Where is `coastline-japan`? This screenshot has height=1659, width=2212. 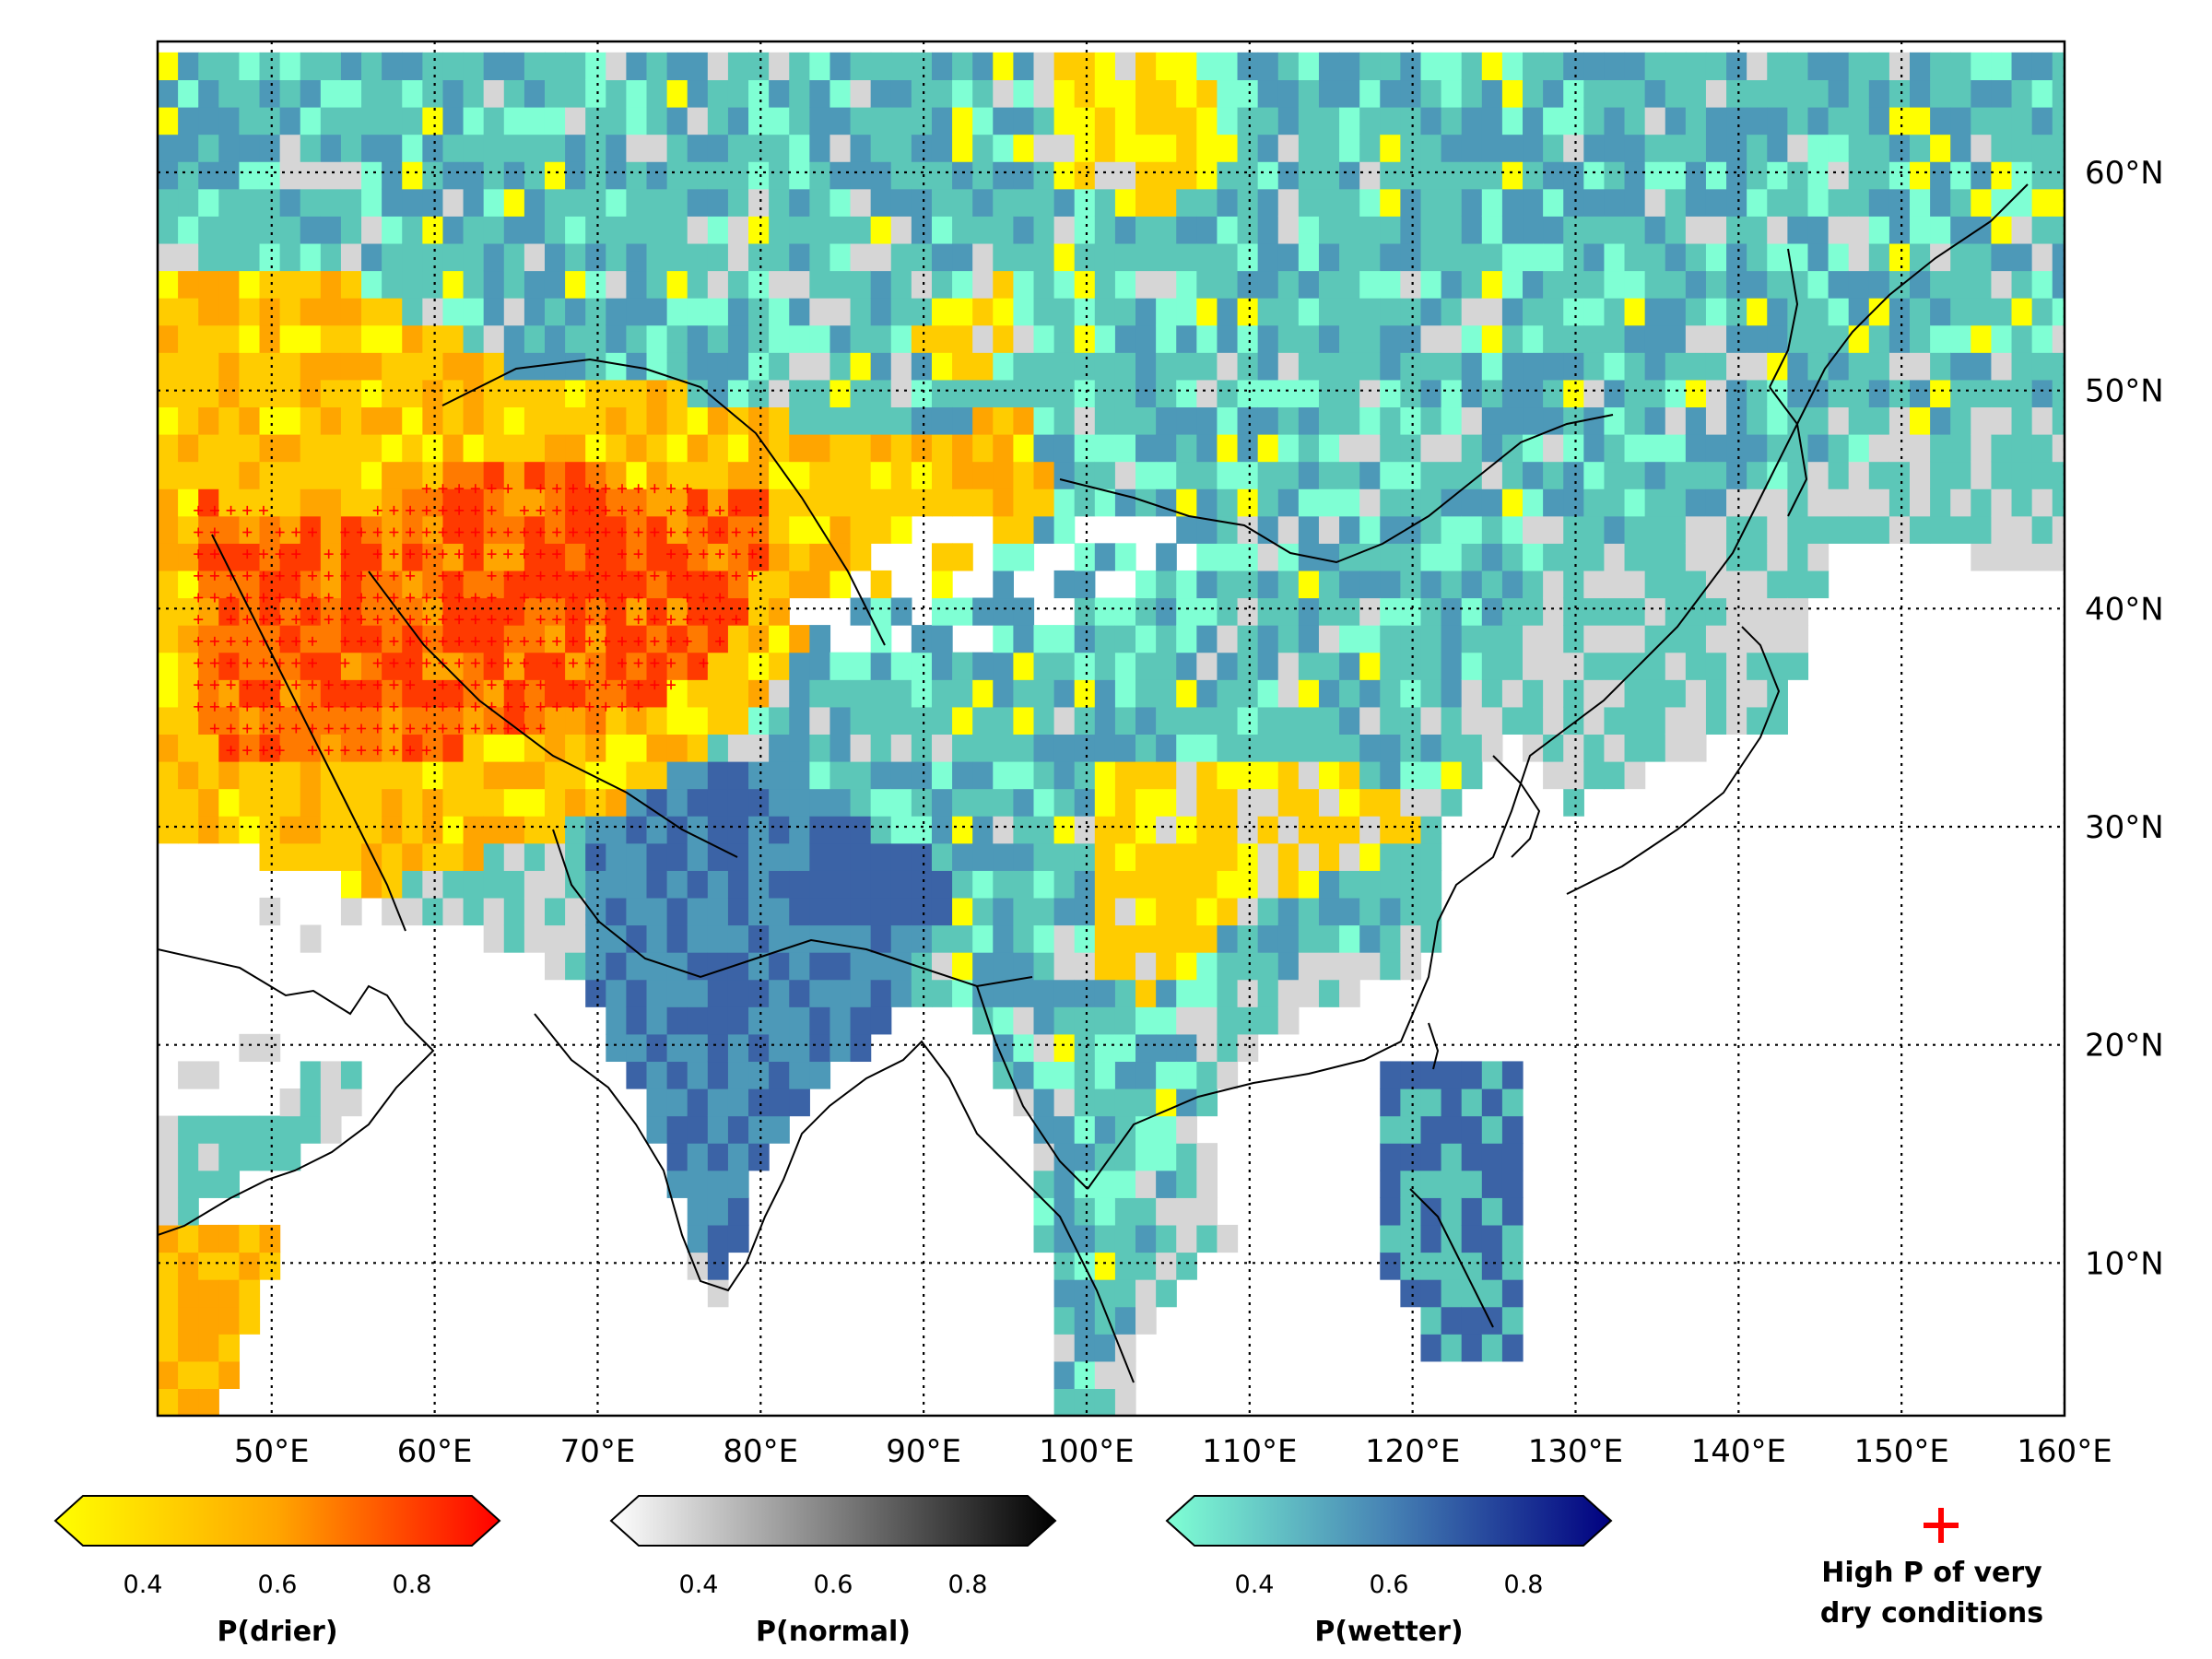 coastline-japan is located at coordinates (1673, 760).